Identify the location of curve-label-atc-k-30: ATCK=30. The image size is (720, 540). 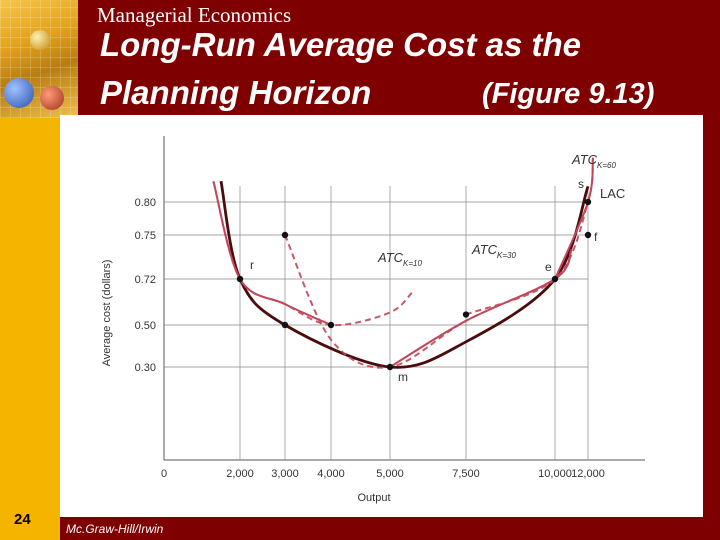
(494, 251).